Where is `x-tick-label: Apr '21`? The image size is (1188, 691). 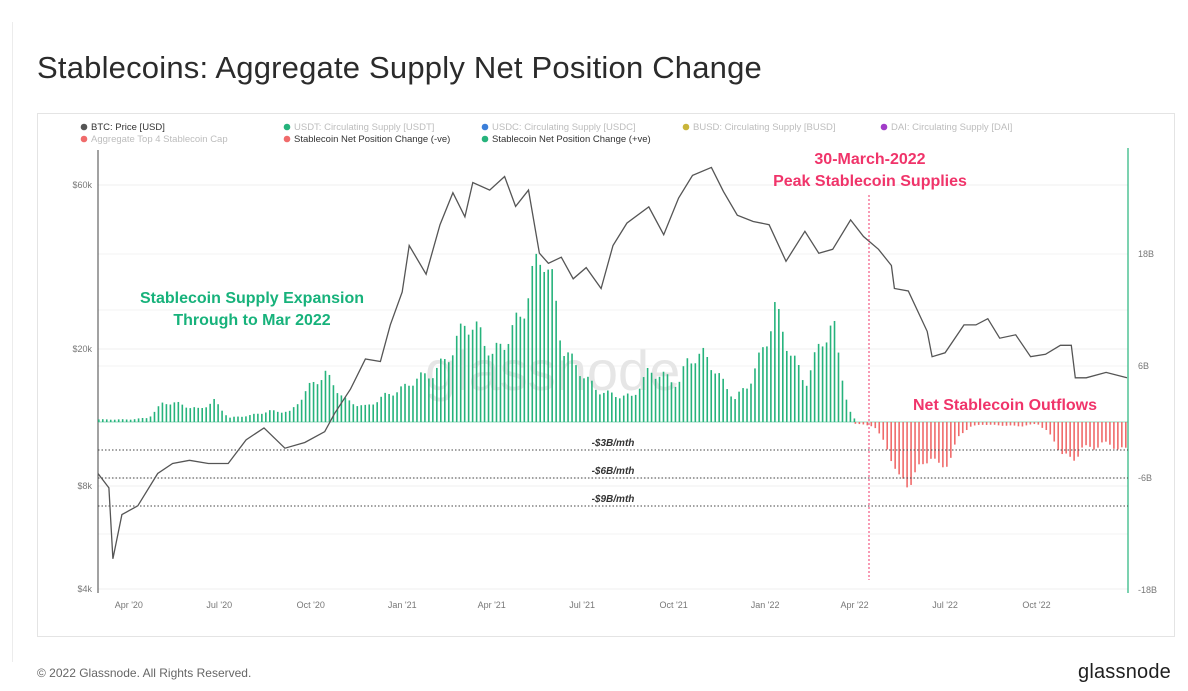 x-tick-label: Apr '21 is located at coordinates (492, 605).